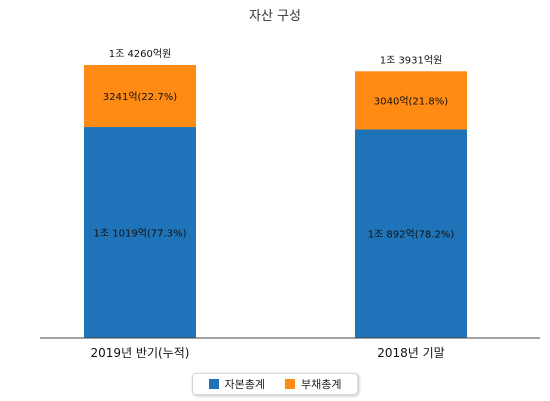  I want to click on bar-liabilities-2019, so click(140, 96).